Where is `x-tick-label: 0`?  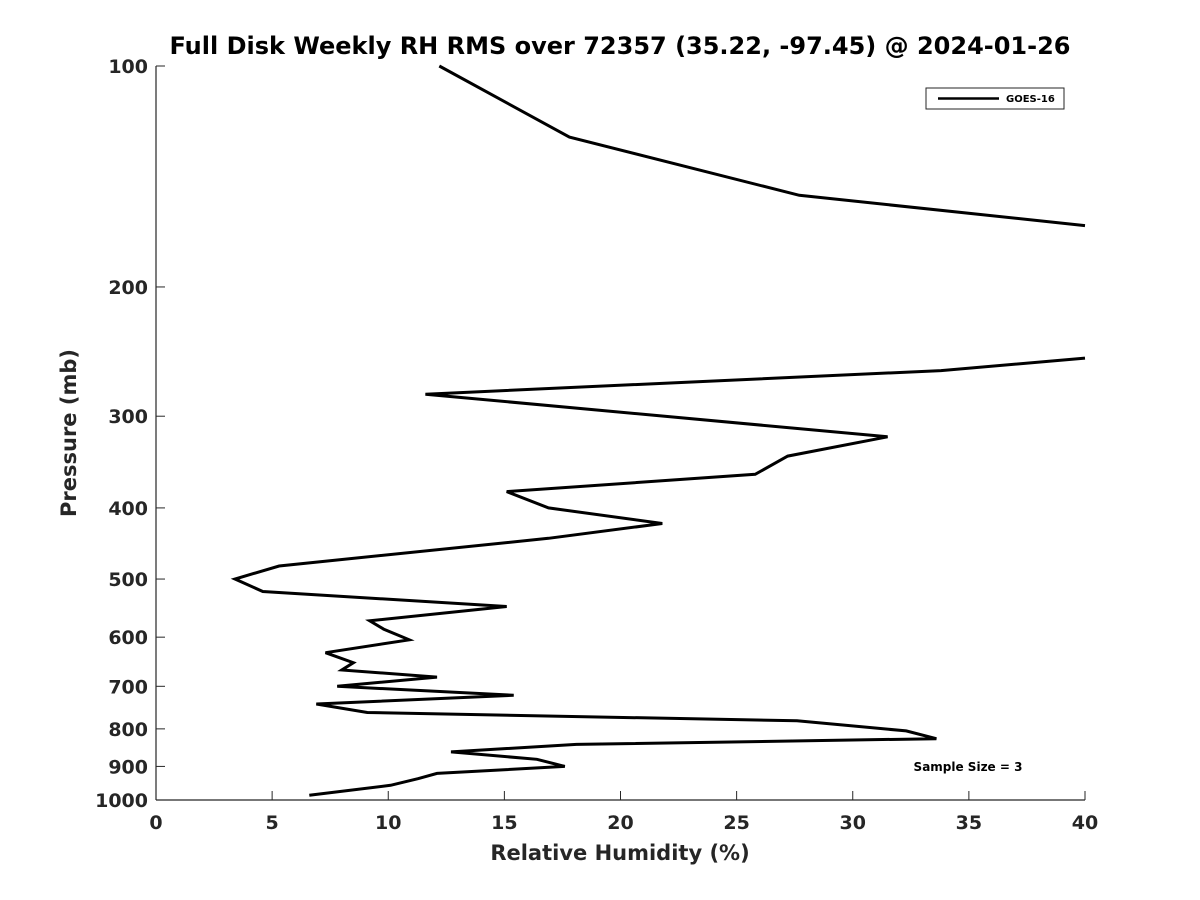
x-tick-label: 0 is located at coordinates (155, 823).